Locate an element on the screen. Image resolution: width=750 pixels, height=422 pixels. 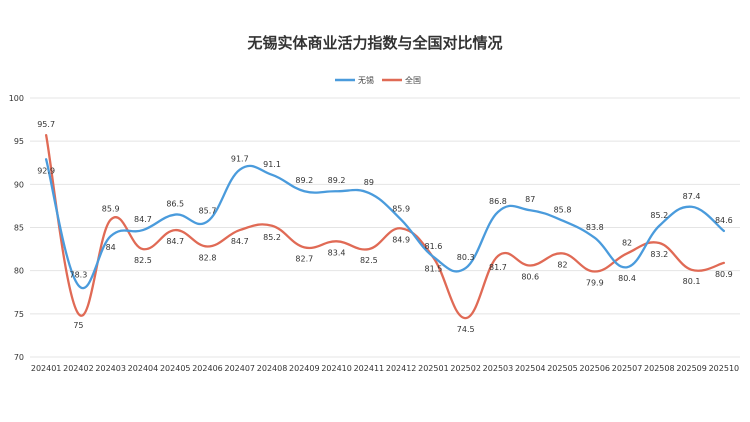
x-tick-label: 202402 is located at coordinates (78, 368).